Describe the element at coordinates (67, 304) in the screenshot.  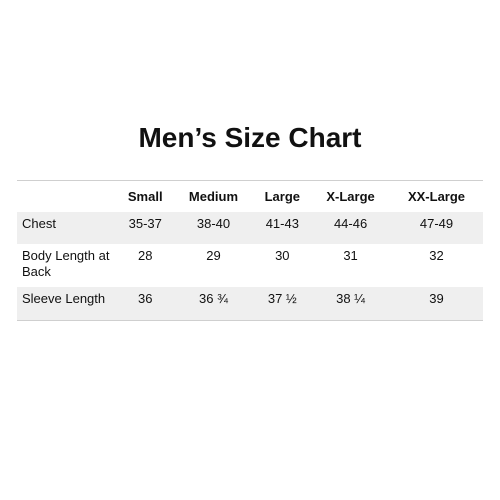
I see `row-label: Sleeve Length` at that location.